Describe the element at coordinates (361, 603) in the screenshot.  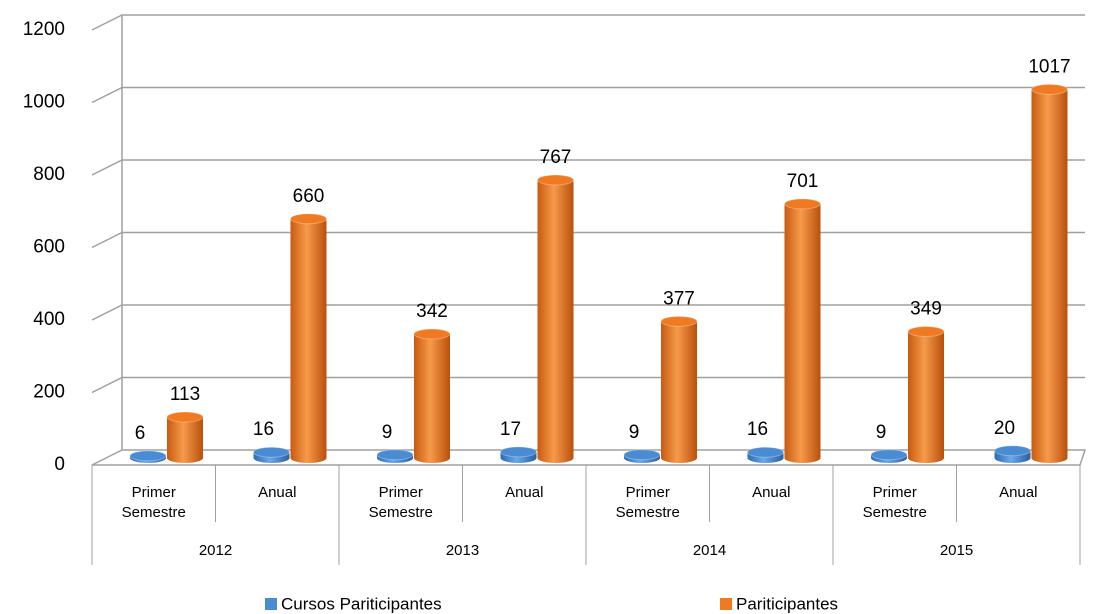
I see `legend-label: Cursos Pariticipantes` at that location.